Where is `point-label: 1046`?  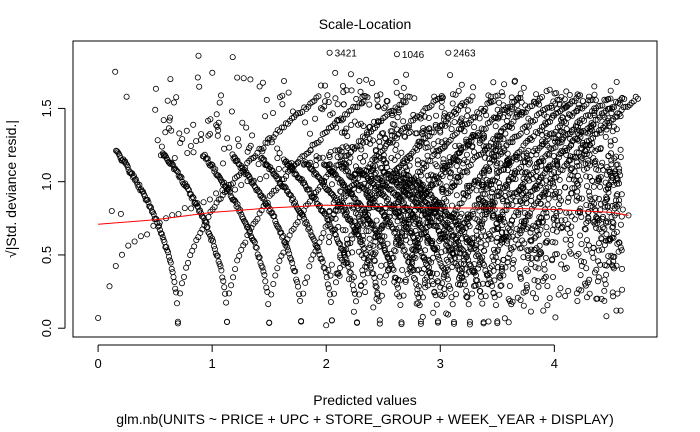 point-label: 1046 is located at coordinates (413, 55).